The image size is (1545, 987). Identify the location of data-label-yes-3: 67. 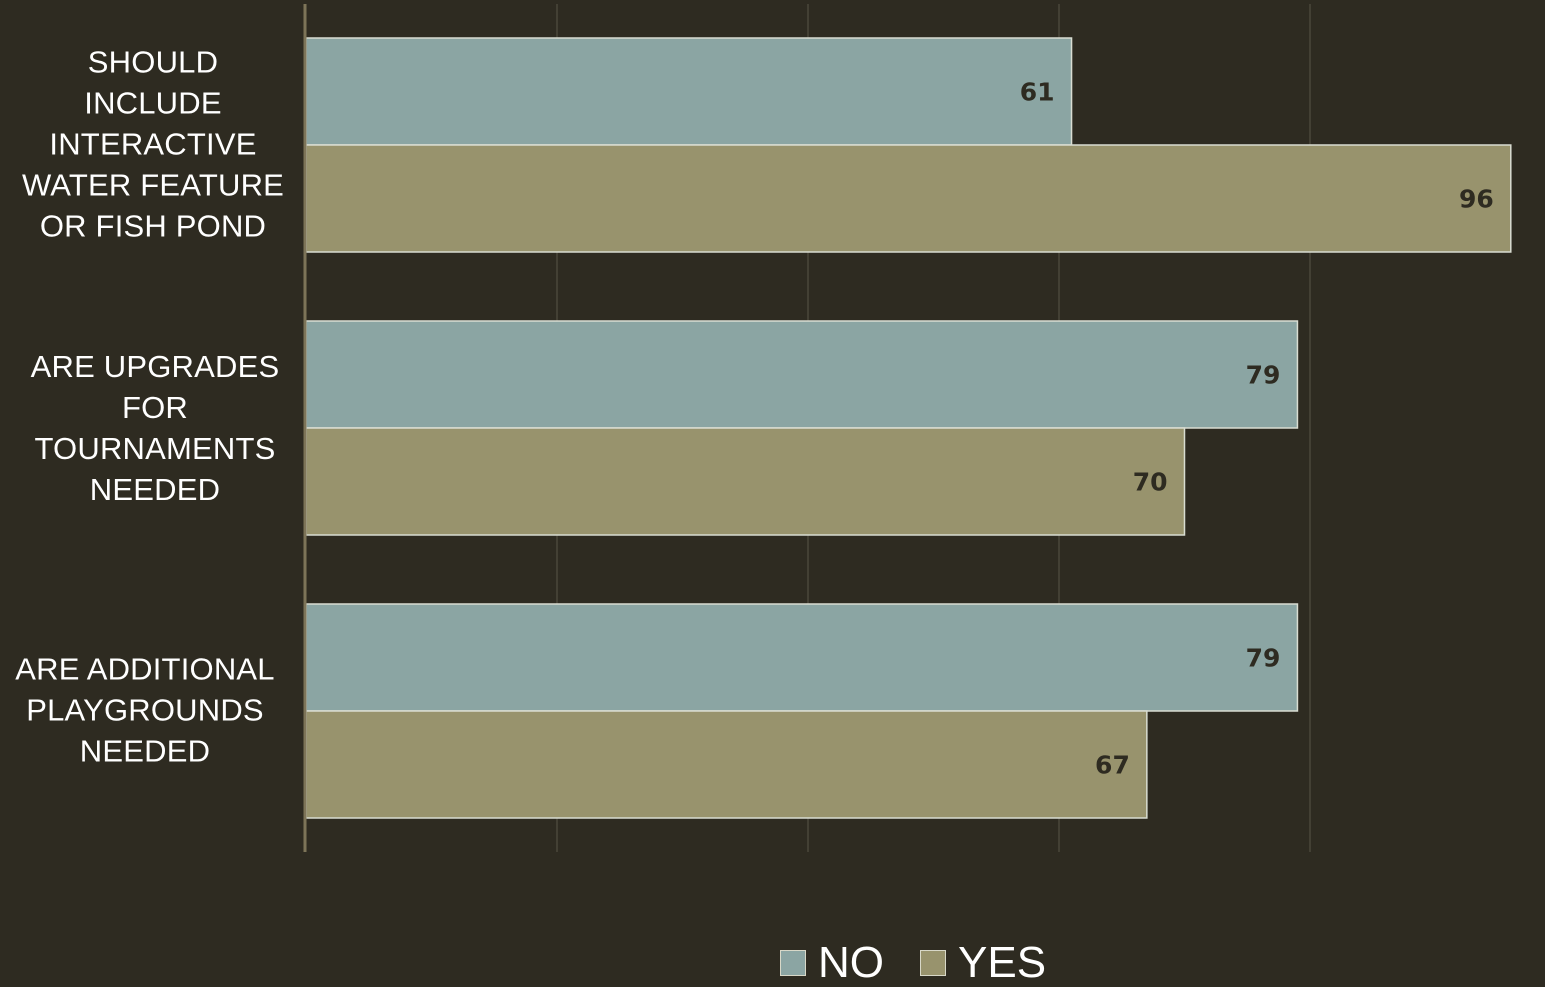
(1112, 765).